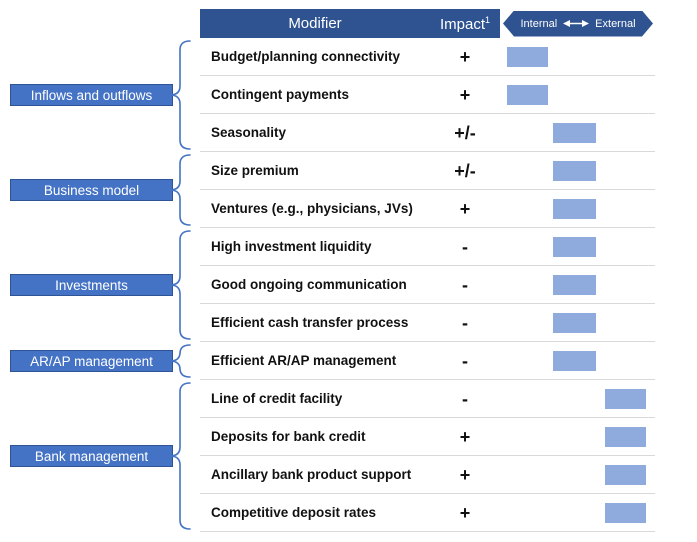 This screenshot has width=697, height=542. Describe the element at coordinates (427, 95) in the screenshot. I see `table-row: Contingent payments +` at that location.